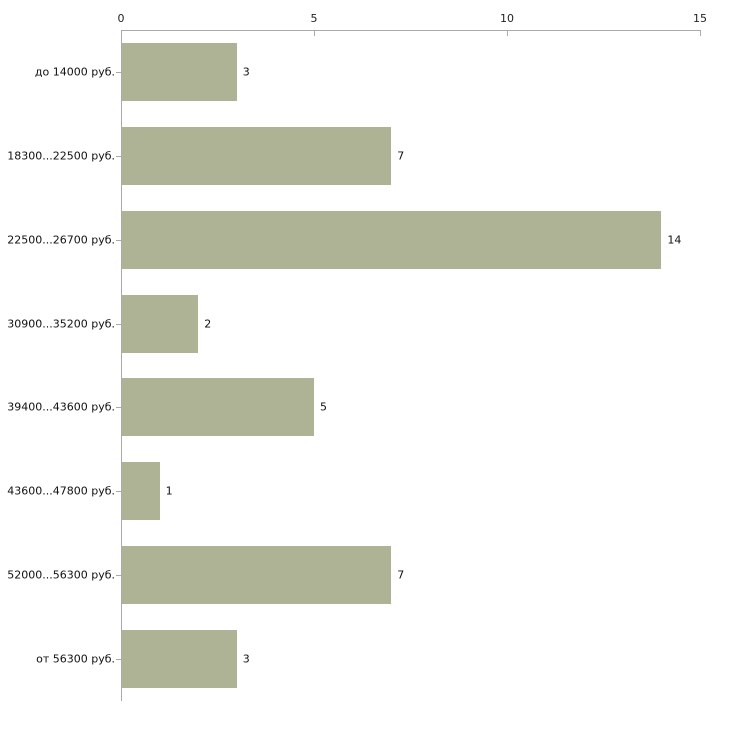 The image size is (730, 730). Describe the element at coordinates (61, 240) in the screenshot. I see `y-axis-category-label: 22500...26700 руб.` at that location.